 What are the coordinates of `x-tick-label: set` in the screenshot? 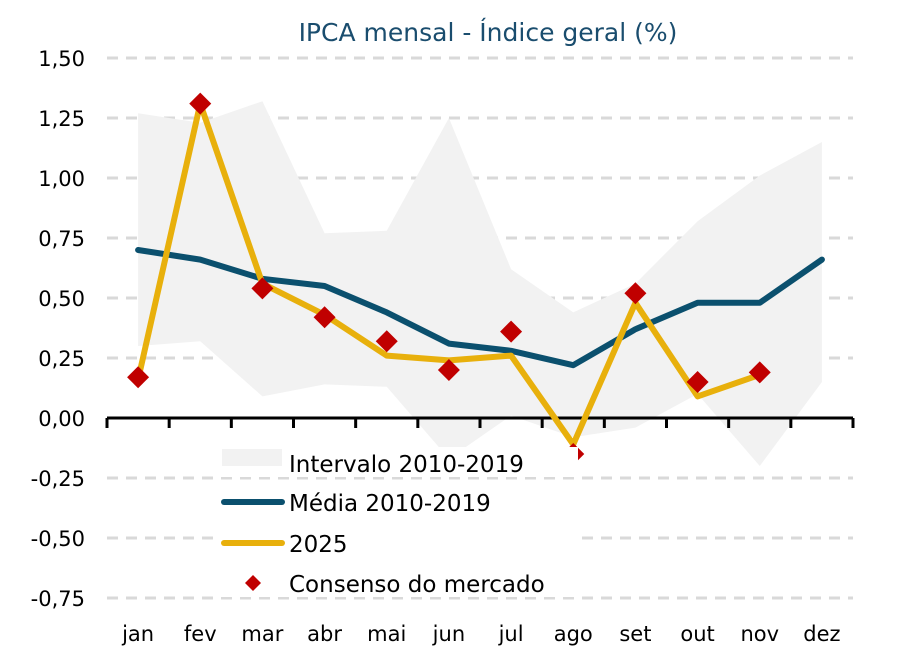 It's located at (635, 634).